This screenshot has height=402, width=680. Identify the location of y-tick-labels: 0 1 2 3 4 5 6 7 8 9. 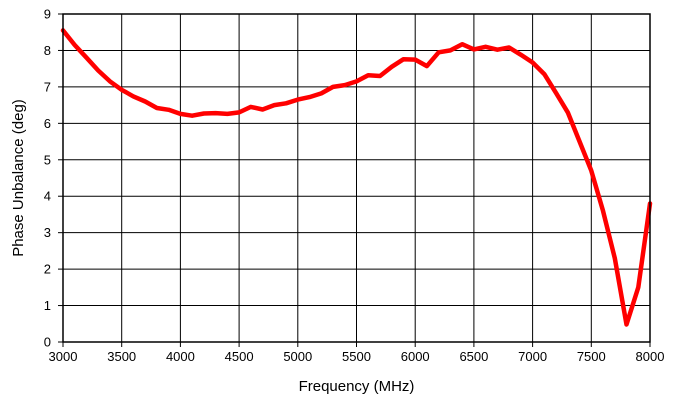
(47, 178).